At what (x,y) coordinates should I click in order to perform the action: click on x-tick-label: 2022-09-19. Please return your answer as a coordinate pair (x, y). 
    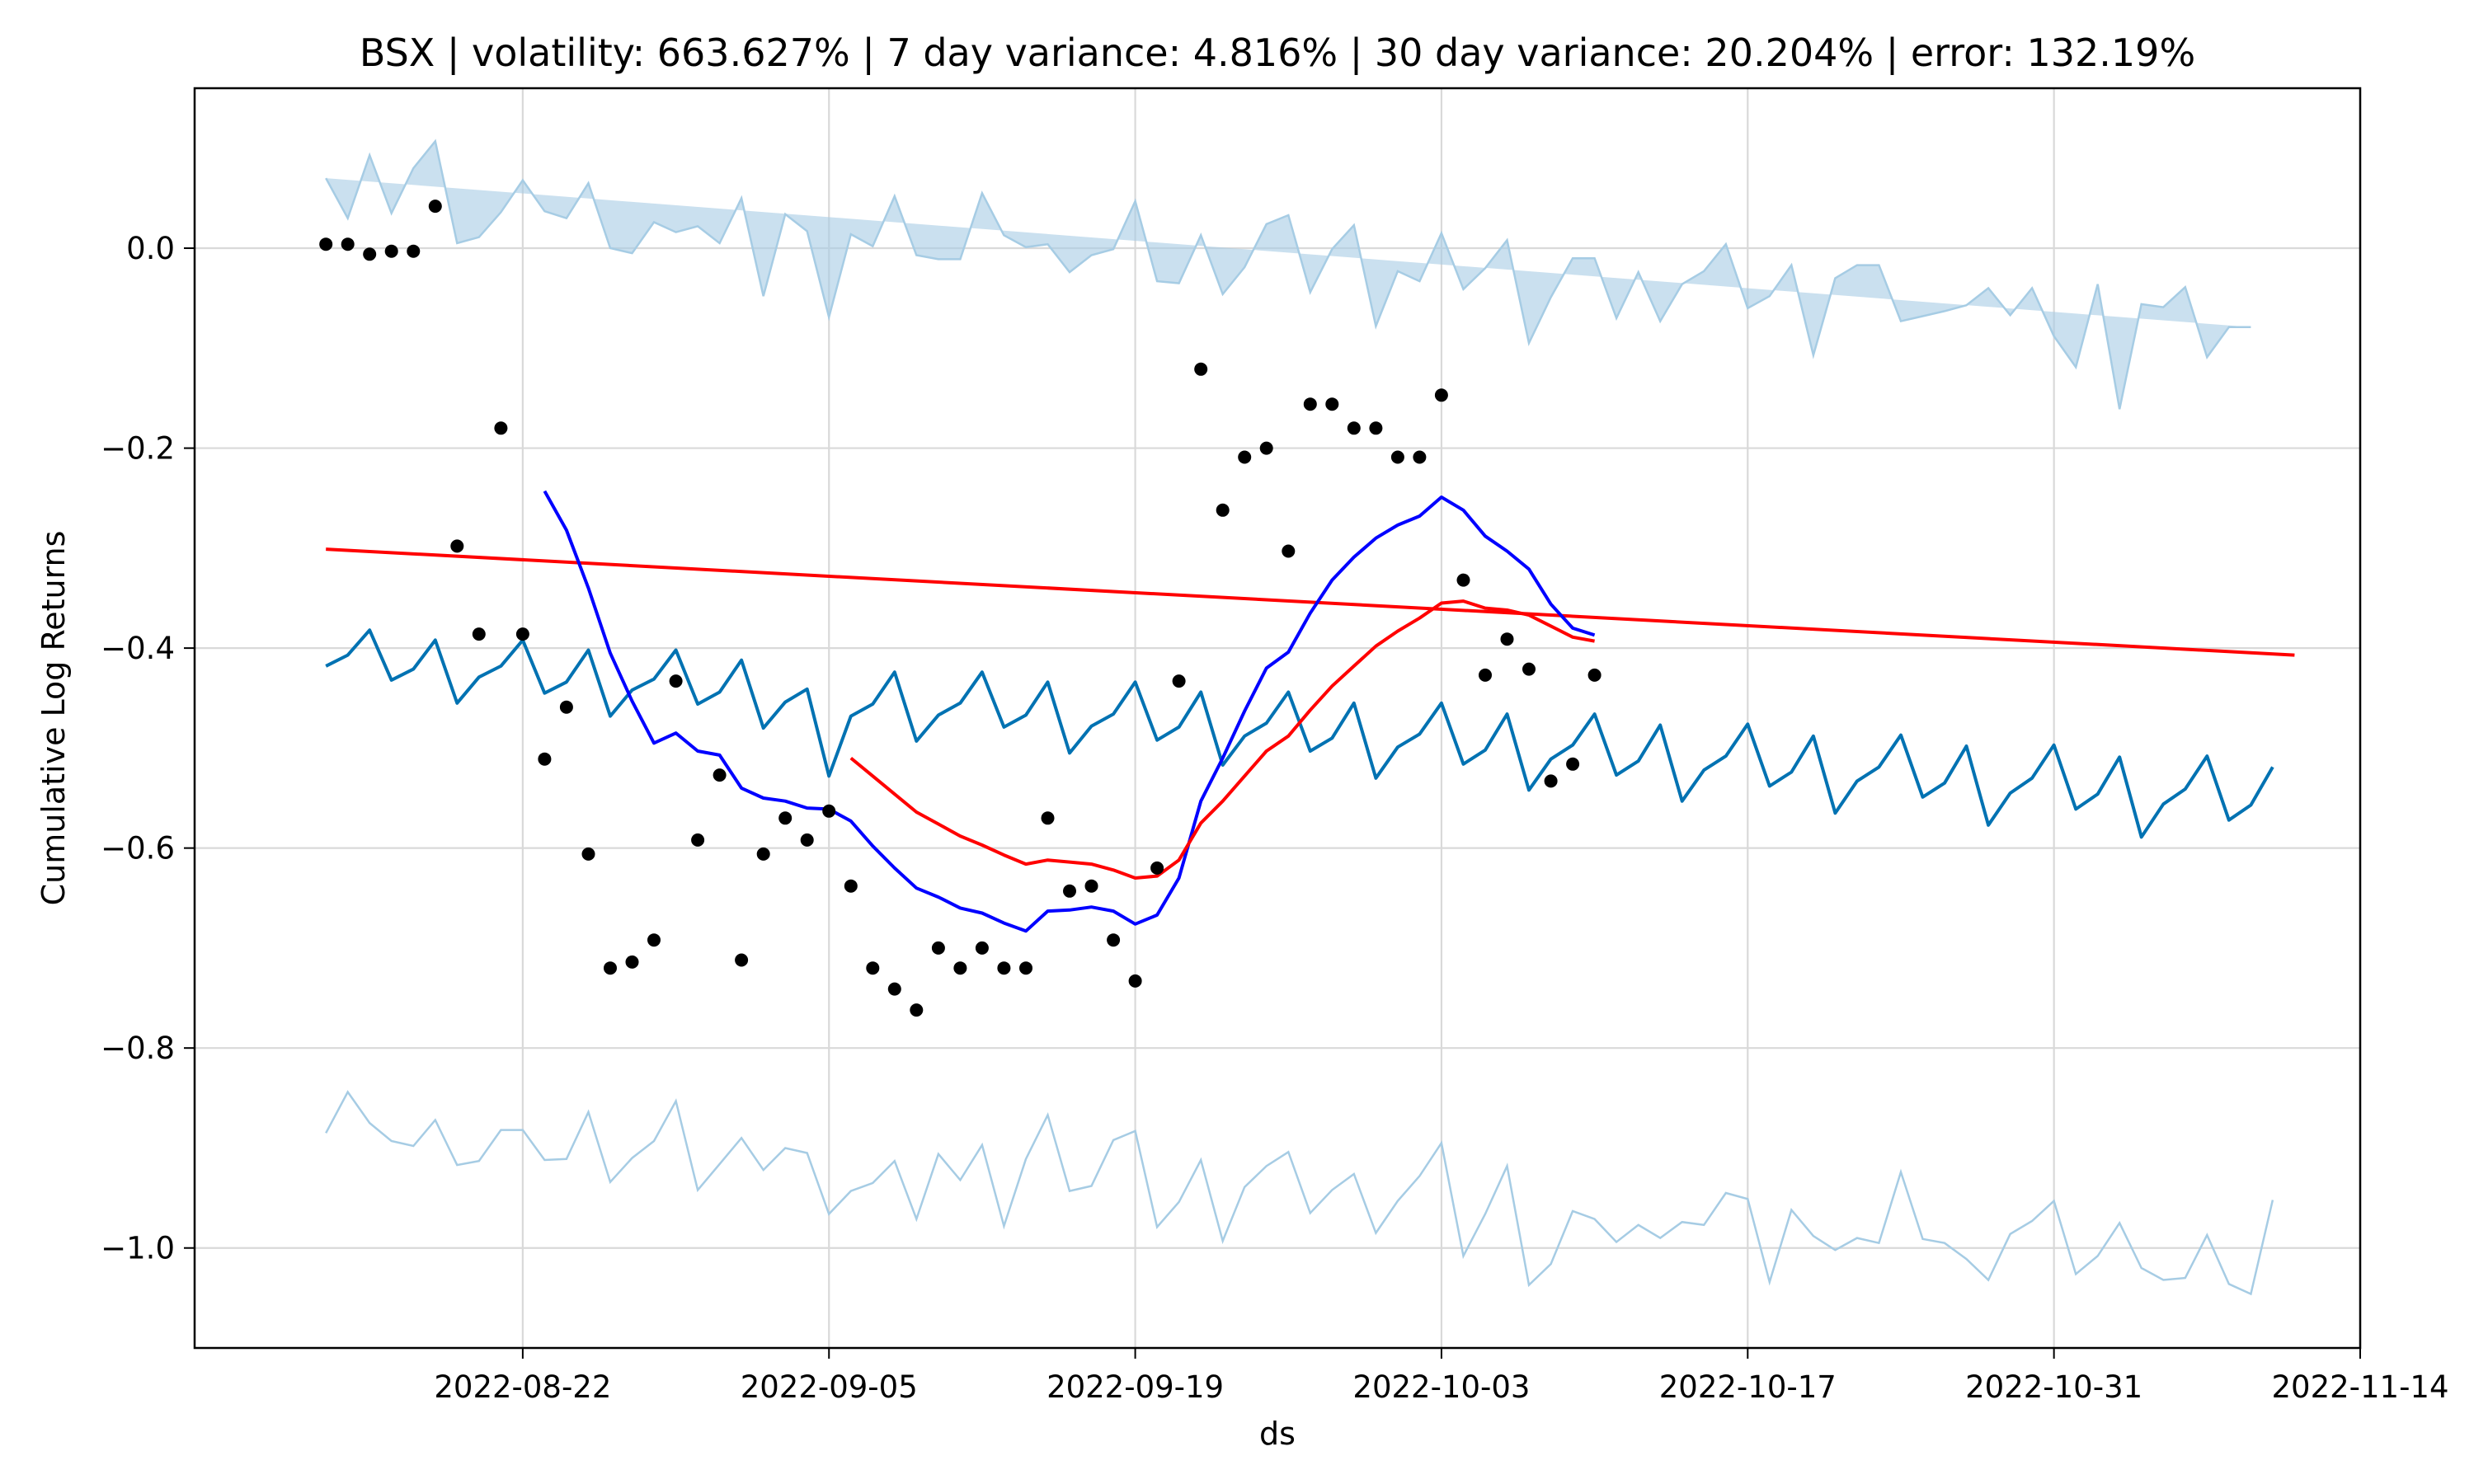
    Looking at the image, I should click on (1135, 1387).